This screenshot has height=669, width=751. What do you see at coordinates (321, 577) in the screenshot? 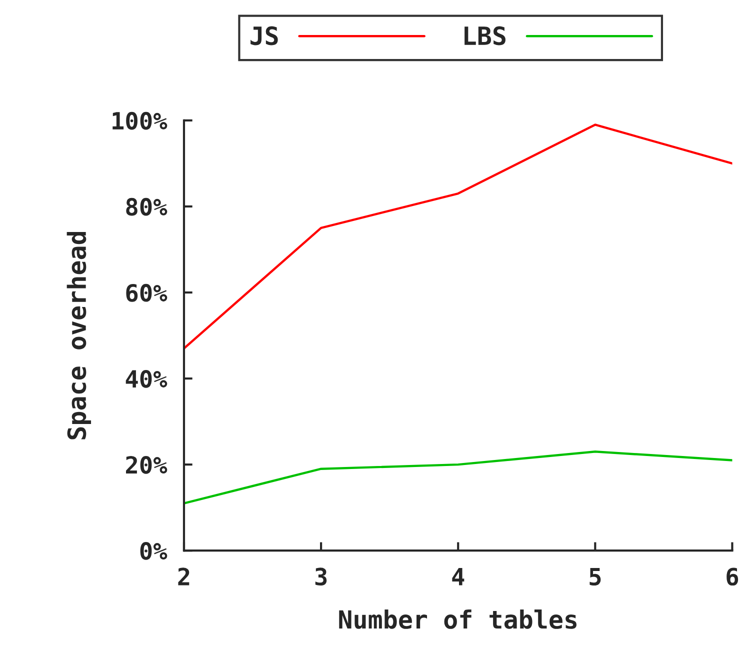
I see `x-tick-label: 3` at bounding box center [321, 577].